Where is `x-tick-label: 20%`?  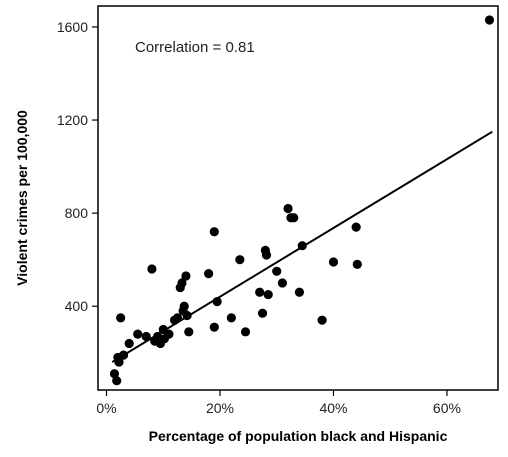 x-tick-label: 20% is located at coordinates (220, 408).